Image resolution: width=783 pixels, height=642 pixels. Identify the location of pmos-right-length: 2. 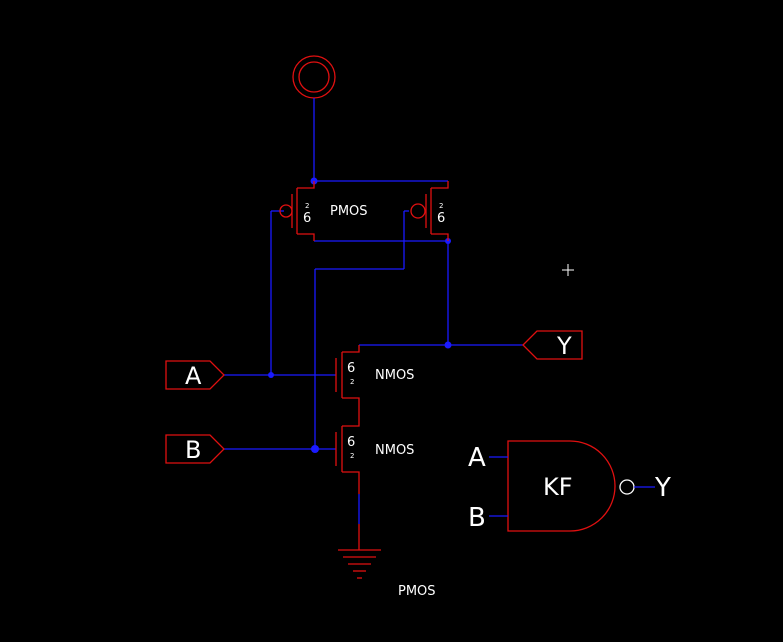
(441, 206).